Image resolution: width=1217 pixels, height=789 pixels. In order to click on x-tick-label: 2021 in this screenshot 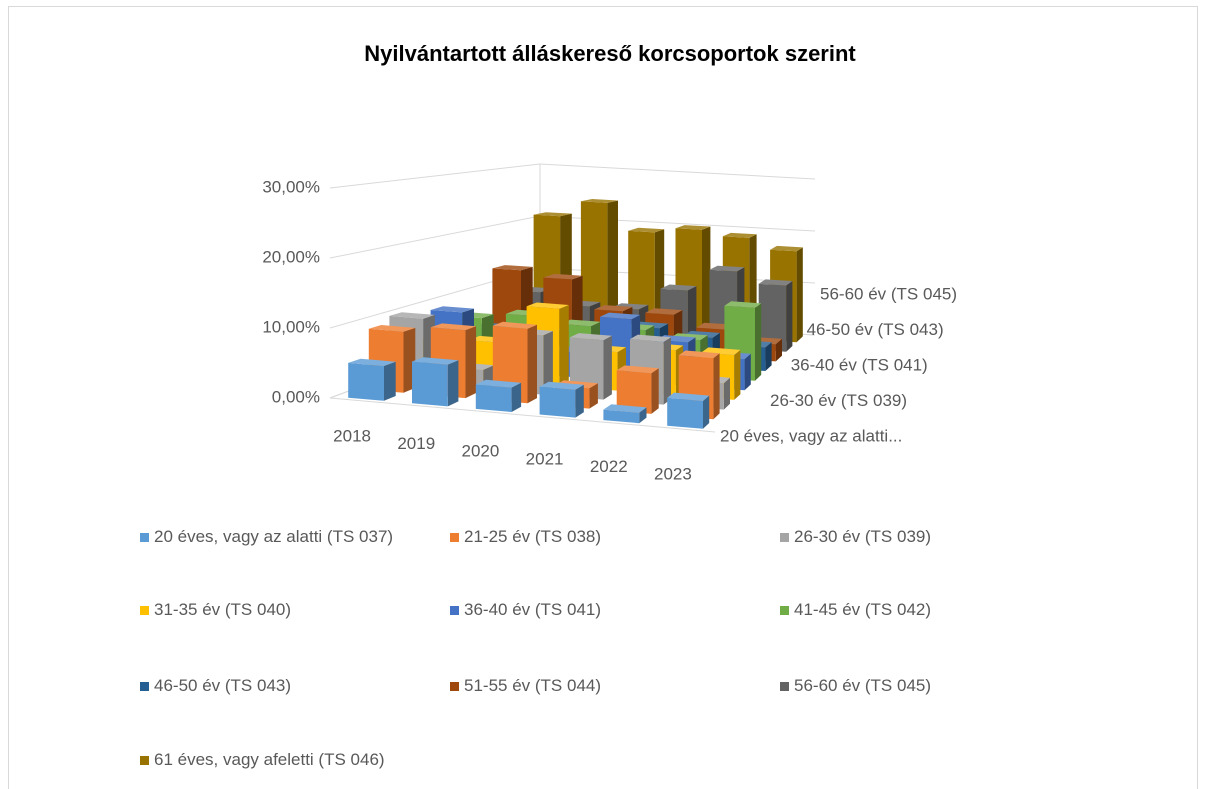, I will do `click(545, 458)`.